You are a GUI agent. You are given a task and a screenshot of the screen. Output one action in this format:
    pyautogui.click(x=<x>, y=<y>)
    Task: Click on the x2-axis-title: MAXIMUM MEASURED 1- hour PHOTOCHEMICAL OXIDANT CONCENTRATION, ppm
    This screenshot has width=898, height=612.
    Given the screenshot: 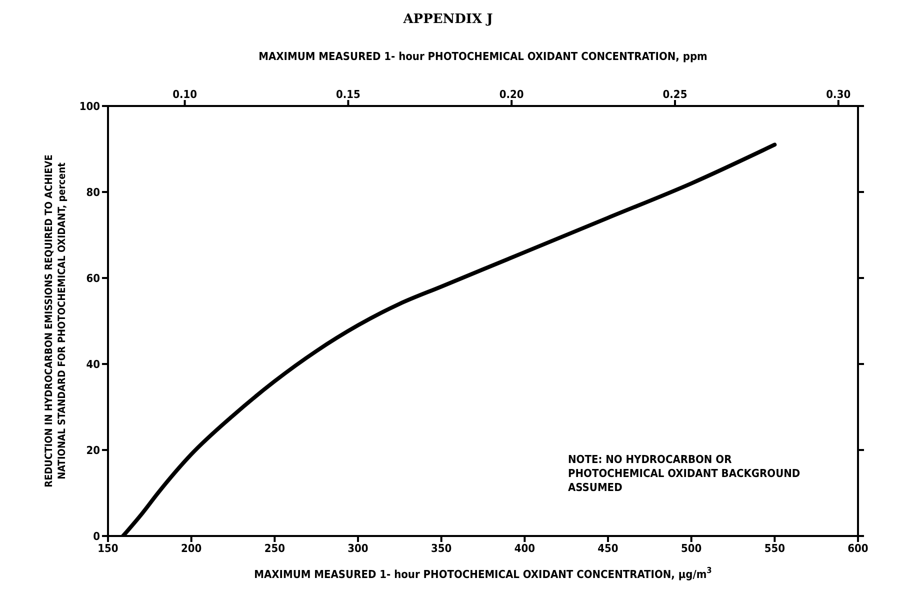 What is the action you would take?
    pyautogui.click(x=483, y=56)
    